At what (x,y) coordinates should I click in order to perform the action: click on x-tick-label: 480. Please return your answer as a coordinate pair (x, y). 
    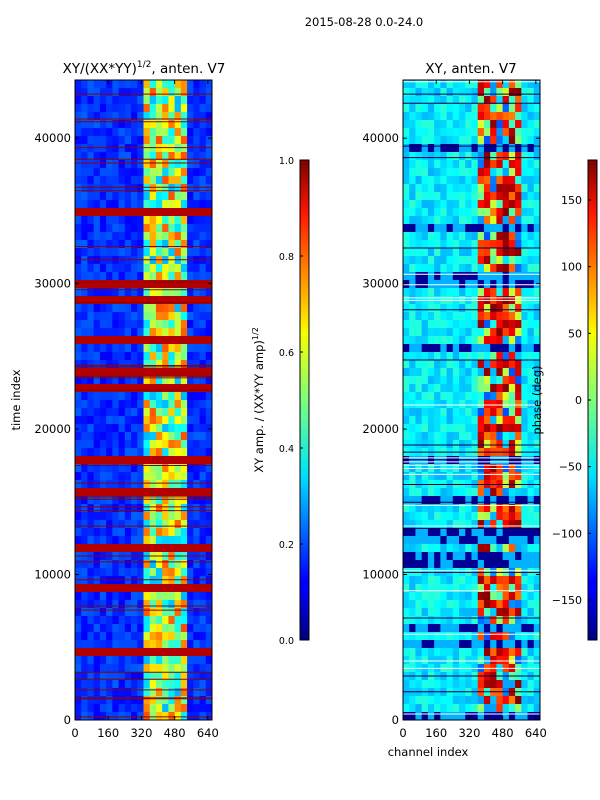
    Looking at the image, I should click on (503, 733).